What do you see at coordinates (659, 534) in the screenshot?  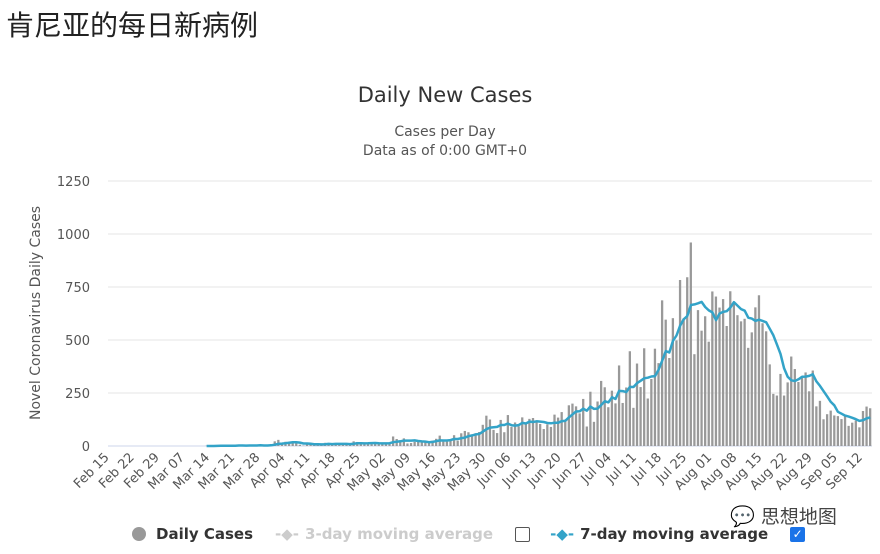 I see `legend-7day-average: -◆- 7-day moving average` at bounding box center [659, 534].